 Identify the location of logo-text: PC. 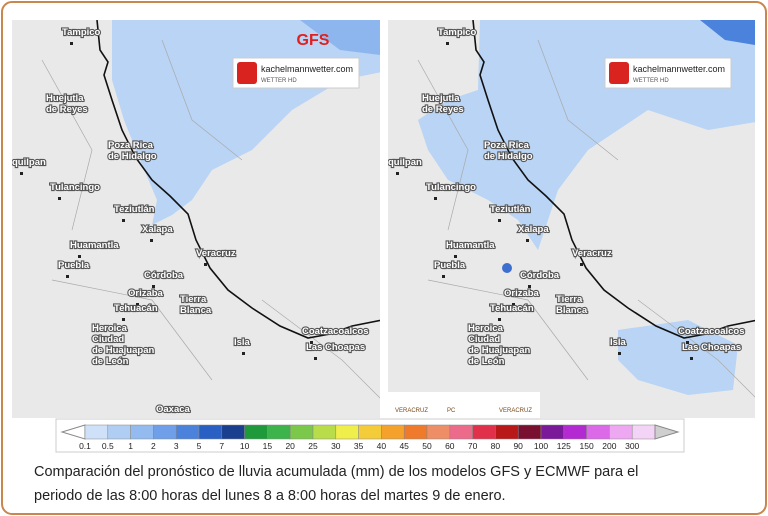
(451, 411).